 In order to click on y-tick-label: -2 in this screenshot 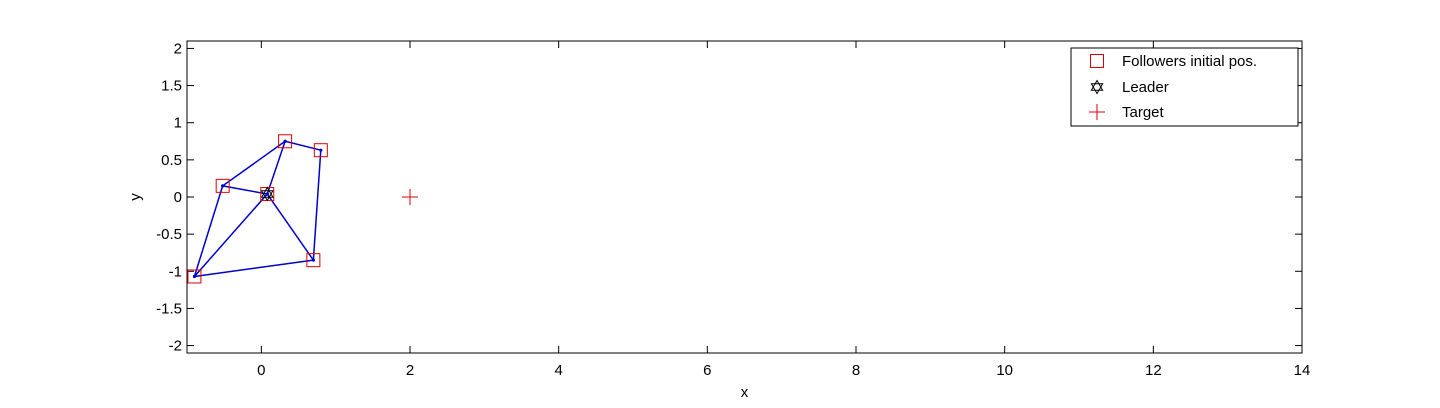, I will do `click(175, 346)`.